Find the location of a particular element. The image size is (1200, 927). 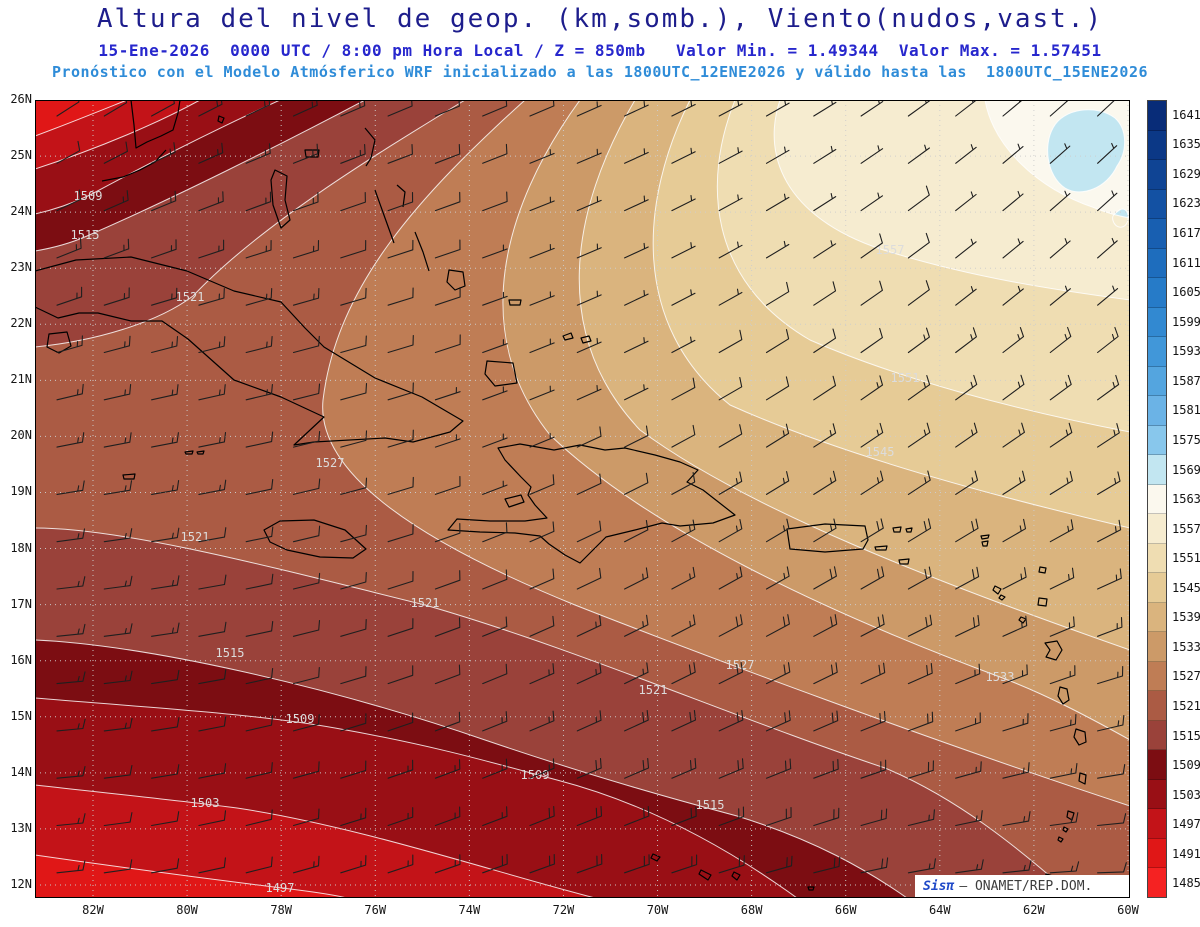

lat-label: 14N is located at coordinates (21, 771).